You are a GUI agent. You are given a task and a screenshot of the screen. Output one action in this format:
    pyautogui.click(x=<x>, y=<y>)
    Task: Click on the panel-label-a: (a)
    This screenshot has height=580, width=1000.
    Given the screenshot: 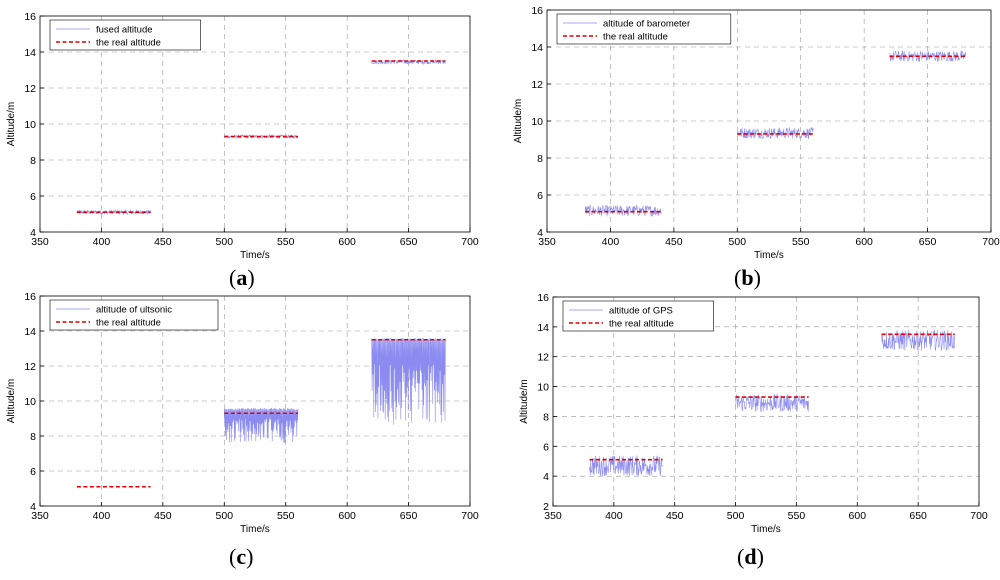 What is the action you would take?
    pyautogui.click(x=242, y=277)
    